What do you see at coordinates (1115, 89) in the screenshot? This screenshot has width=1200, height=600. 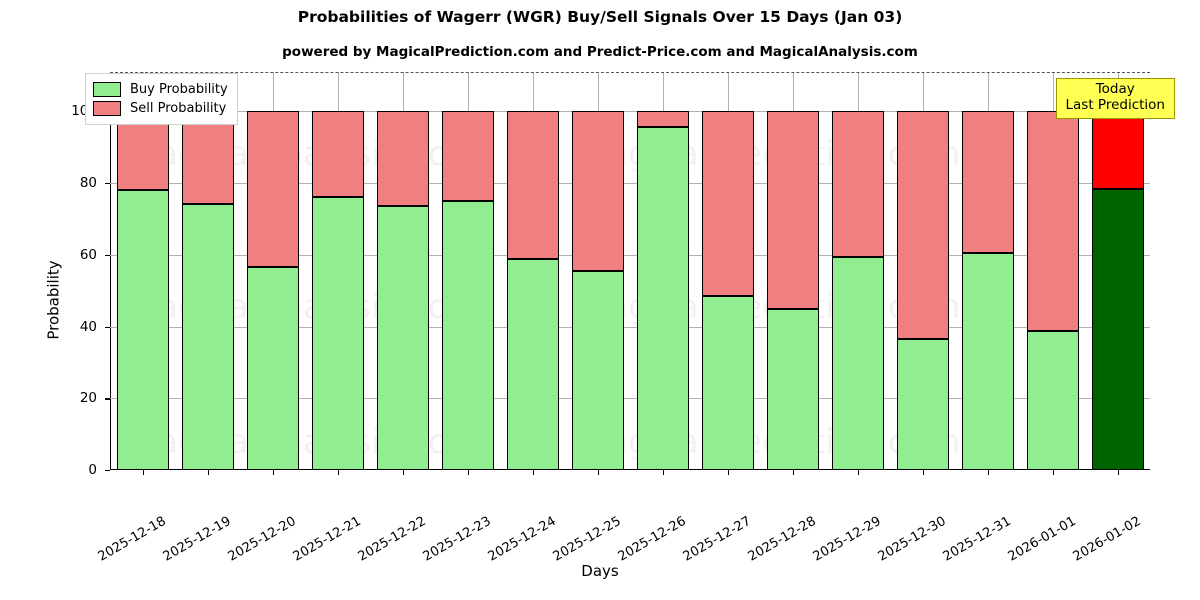 I see `today-line-1: Today` at bounding box center [1115, 89].